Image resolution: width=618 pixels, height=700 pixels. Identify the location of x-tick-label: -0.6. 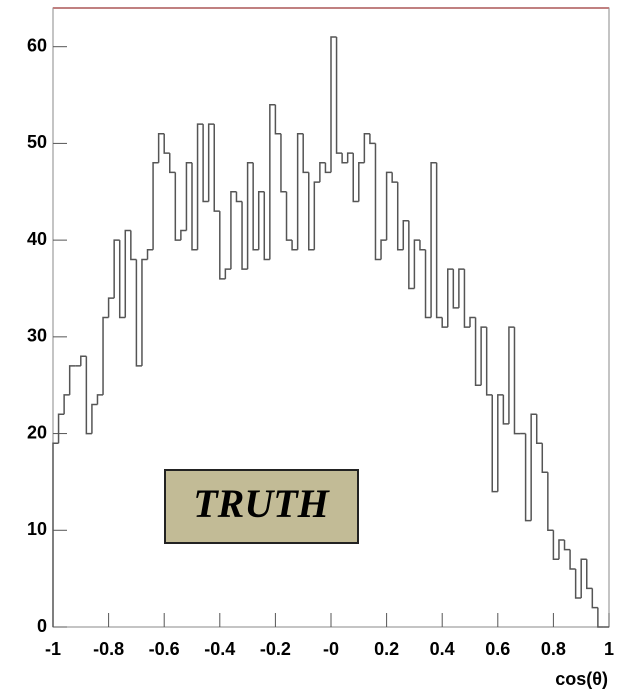
(164, 649).